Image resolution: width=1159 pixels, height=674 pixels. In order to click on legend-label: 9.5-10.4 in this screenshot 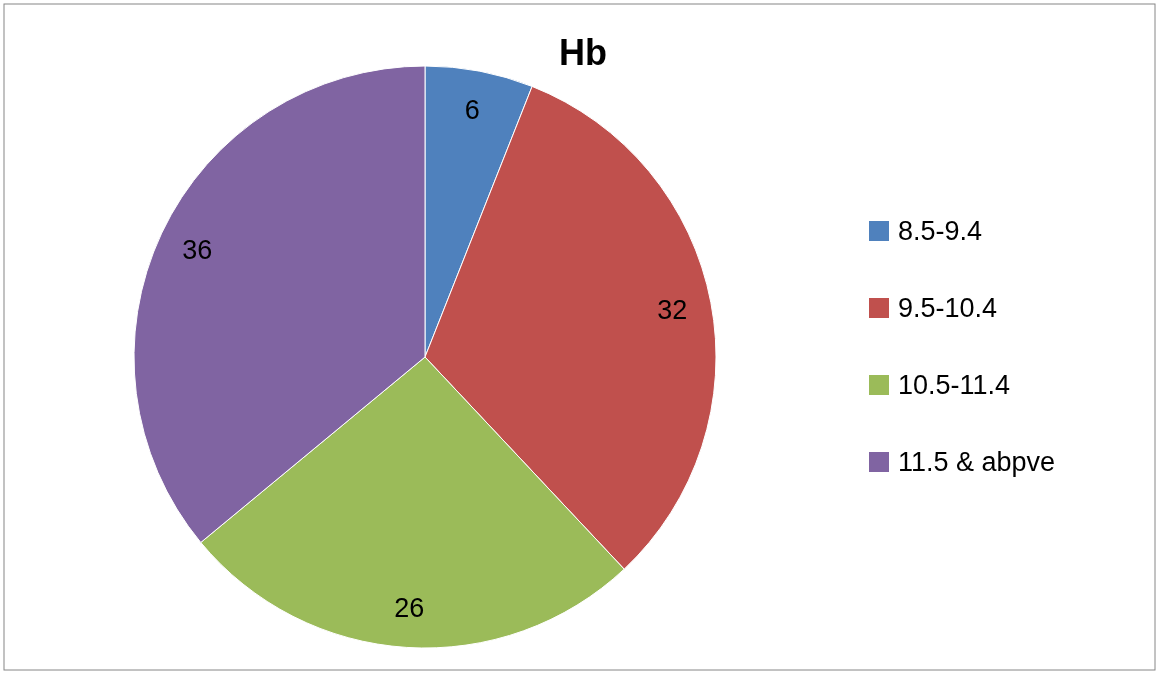, I will do `click(948, 308)`.